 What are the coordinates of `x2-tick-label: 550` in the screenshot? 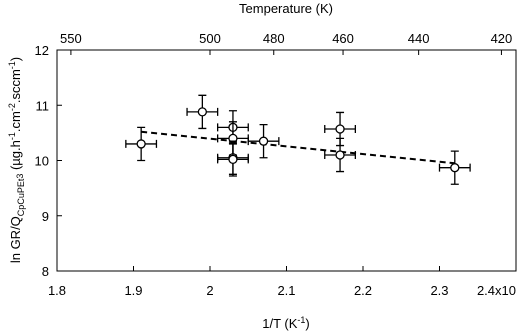 It's located at (71, 38).